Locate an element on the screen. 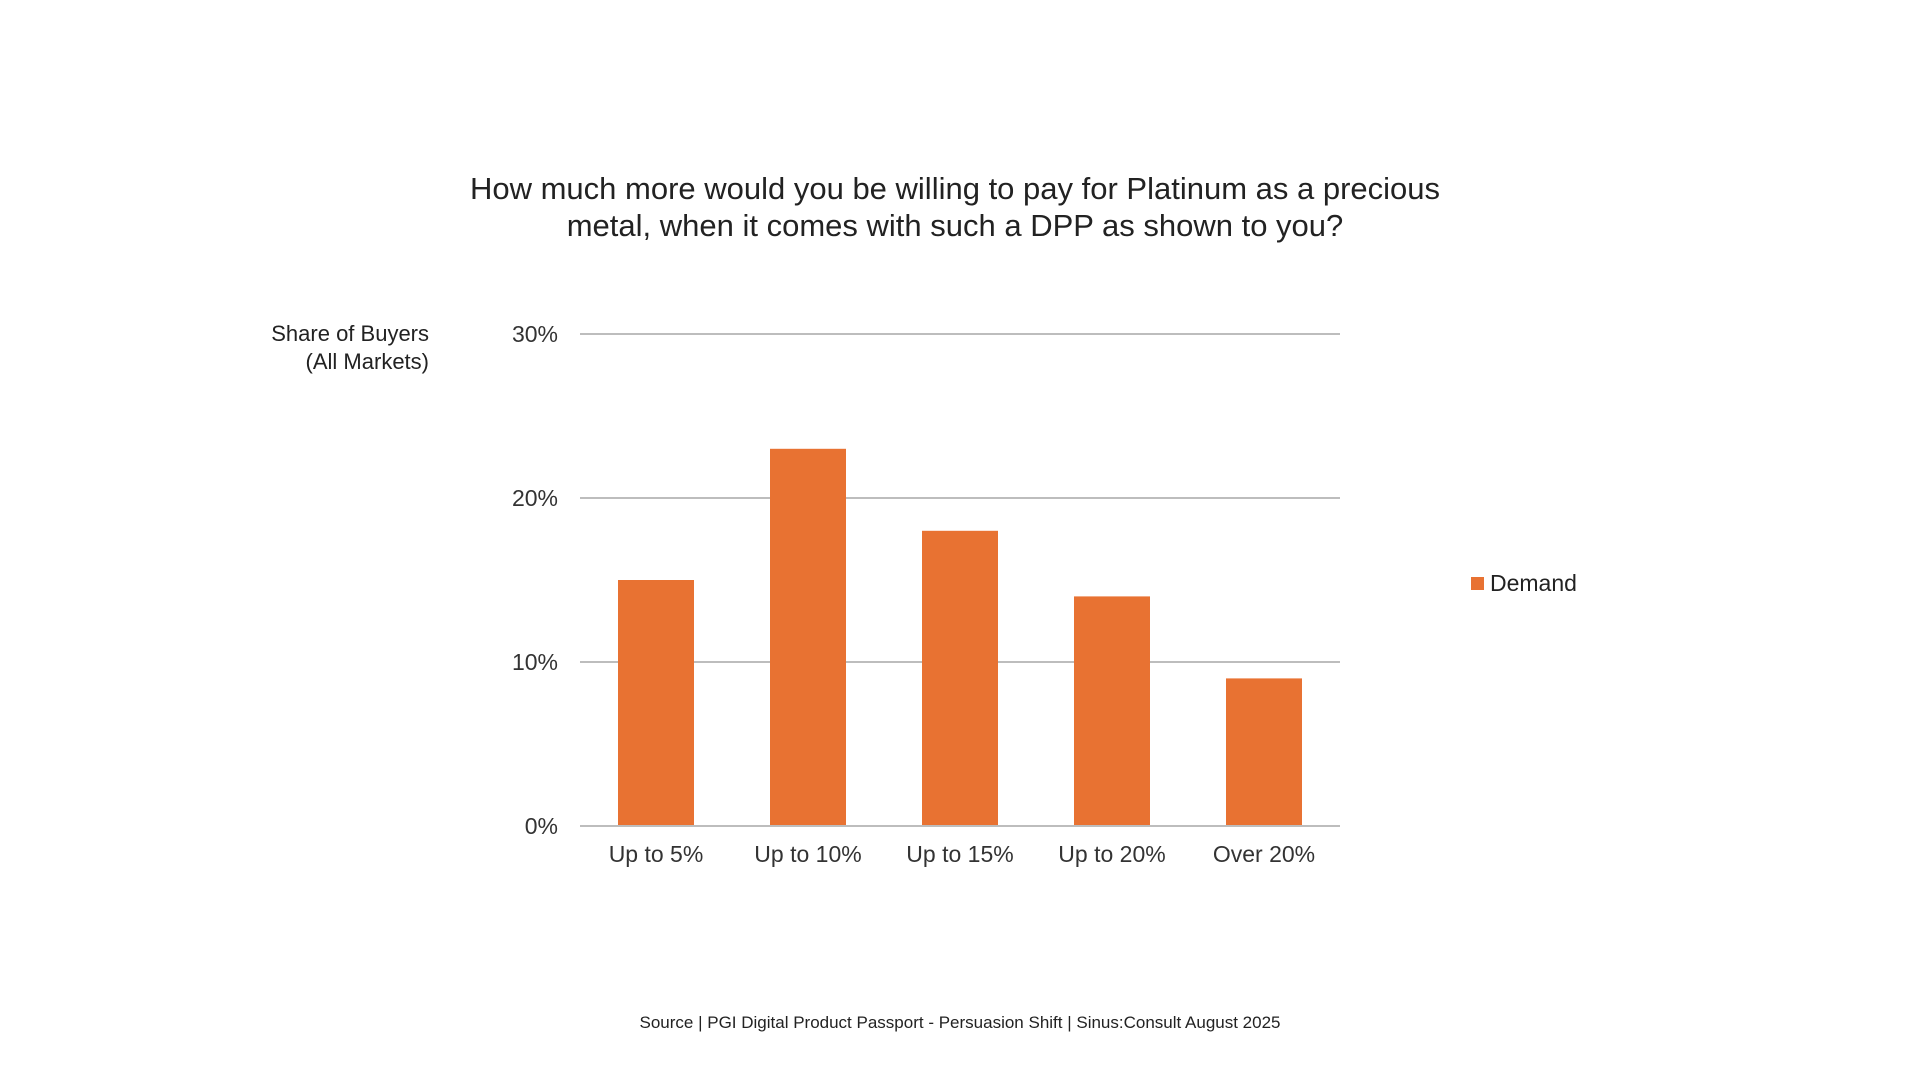 The width and height of the screenshot is (1920, 1080). x-tick-label: Over 20% is located at coordinates (1264, 854).